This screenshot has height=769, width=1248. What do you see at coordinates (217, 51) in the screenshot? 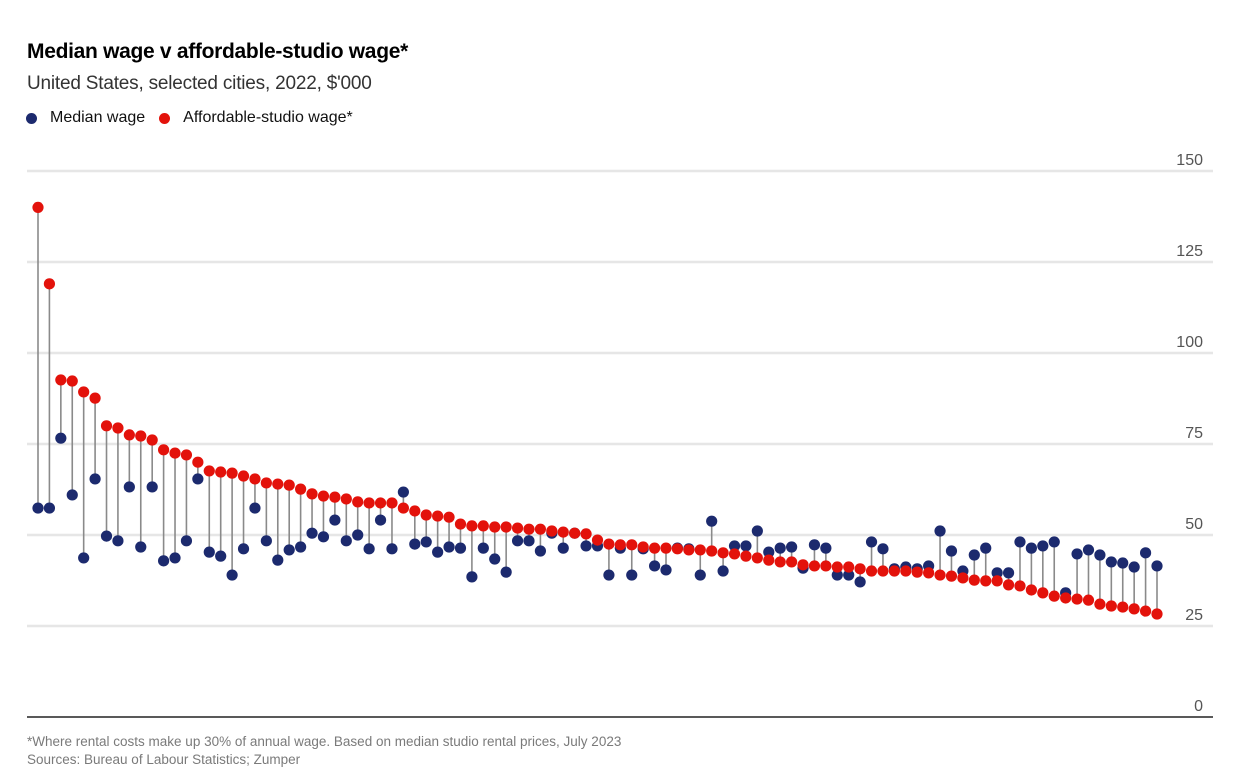
I see `chart-title: Median wage v affordable-studio wage*` at bounding box center [217, 51].